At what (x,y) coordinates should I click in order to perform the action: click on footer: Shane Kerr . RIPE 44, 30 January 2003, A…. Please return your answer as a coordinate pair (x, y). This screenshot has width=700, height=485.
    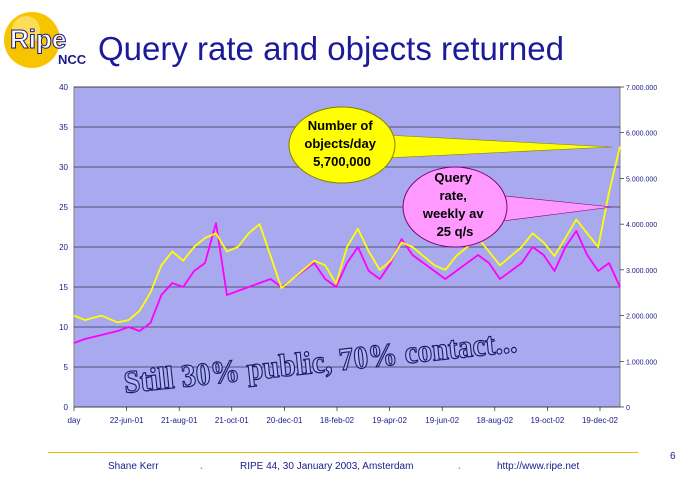
    Looking at the image, I should click on (350, 469).